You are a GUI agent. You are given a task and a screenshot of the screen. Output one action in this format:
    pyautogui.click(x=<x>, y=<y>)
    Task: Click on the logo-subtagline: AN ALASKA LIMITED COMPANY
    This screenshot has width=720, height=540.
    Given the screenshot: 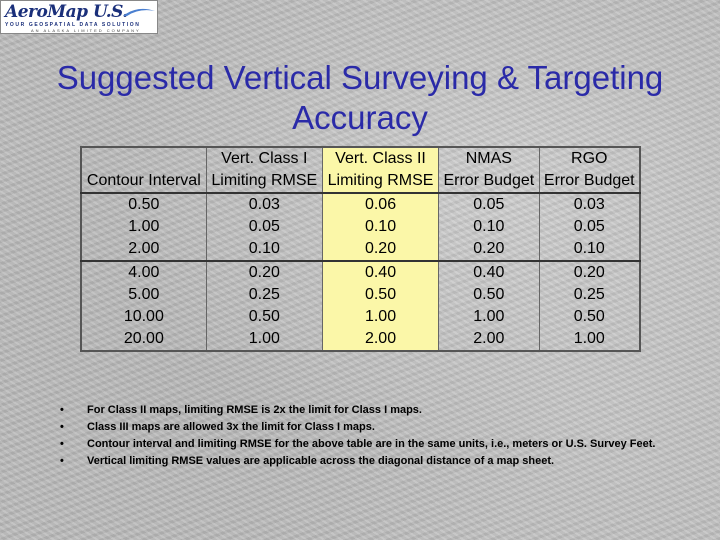 What is the action you would take?
    pyautogui.click(x=86, y=30)
    